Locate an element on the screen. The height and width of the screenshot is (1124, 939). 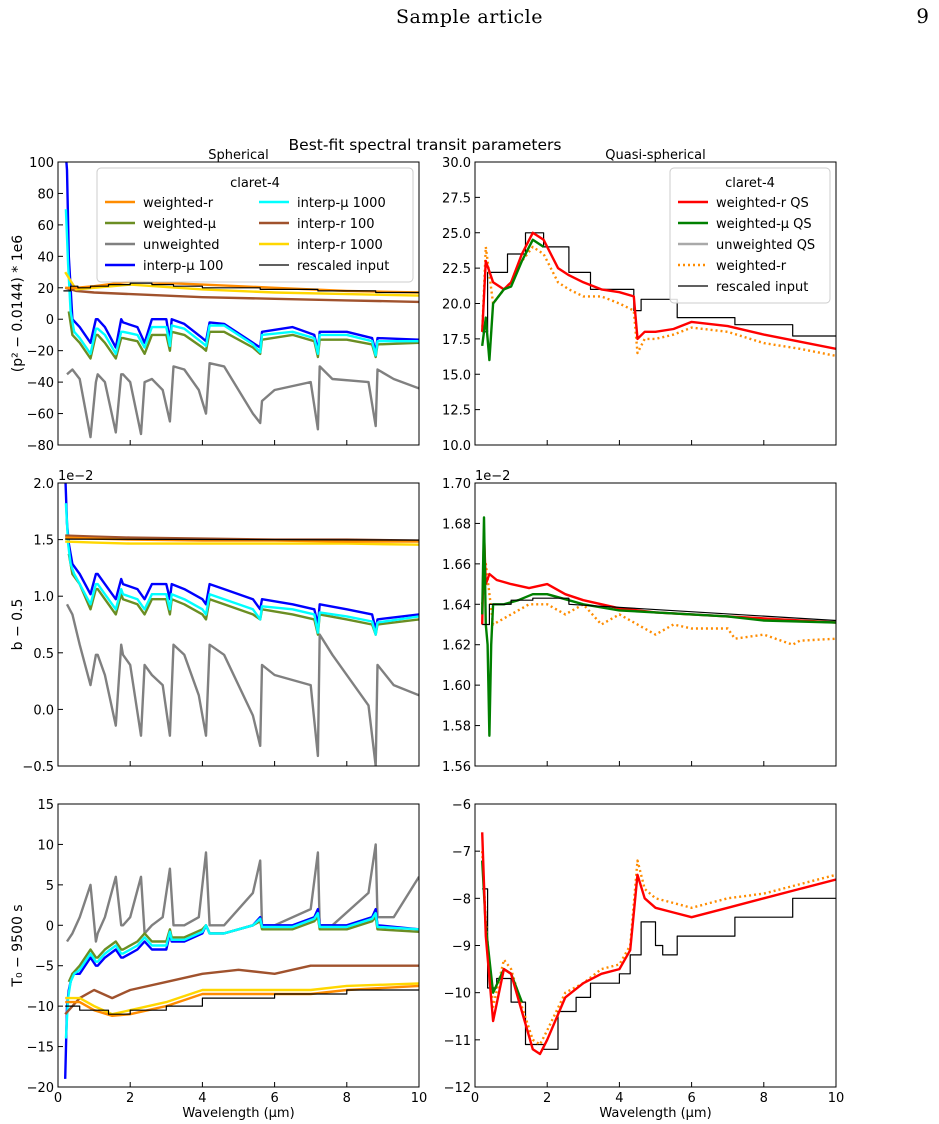
legend-label: weighted-r QS is located at coordinates (762, 203).